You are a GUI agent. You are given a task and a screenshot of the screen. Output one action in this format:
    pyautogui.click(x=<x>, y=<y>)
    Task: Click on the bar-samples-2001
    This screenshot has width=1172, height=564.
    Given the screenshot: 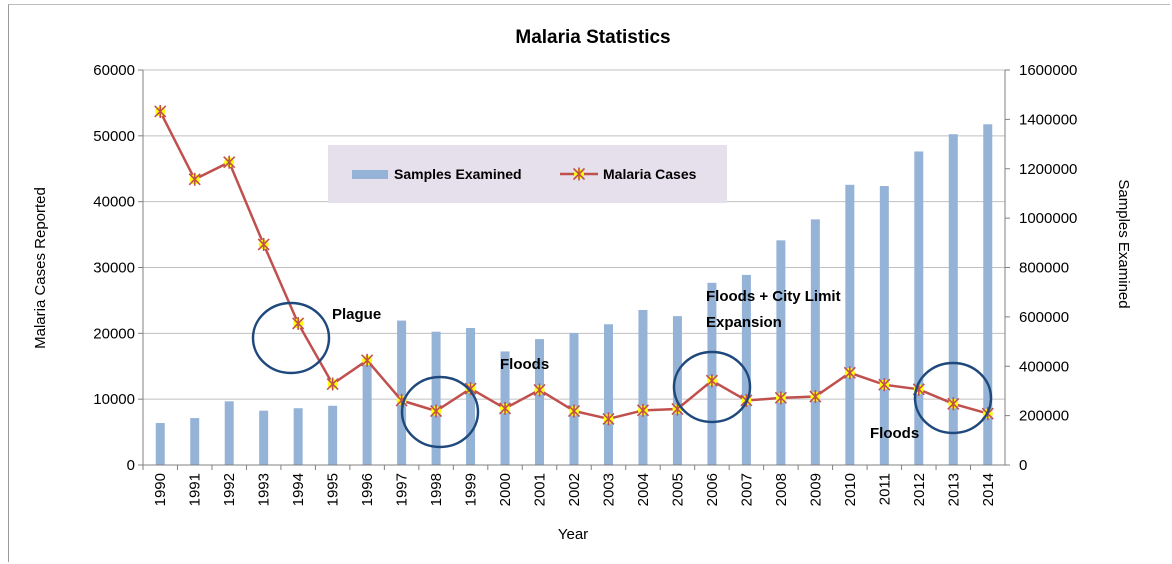 What is the action you would take?
    pyautogui.click(x=540, y=402)
    